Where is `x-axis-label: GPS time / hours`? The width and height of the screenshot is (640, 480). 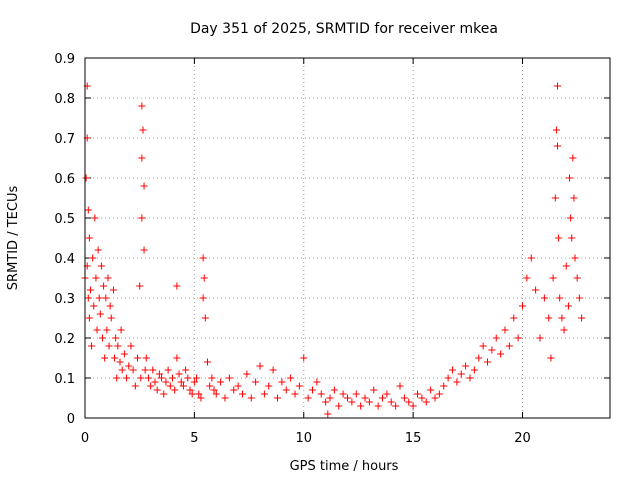 x-axis-label: GPS time / hours is located at coordinates (344, 466).